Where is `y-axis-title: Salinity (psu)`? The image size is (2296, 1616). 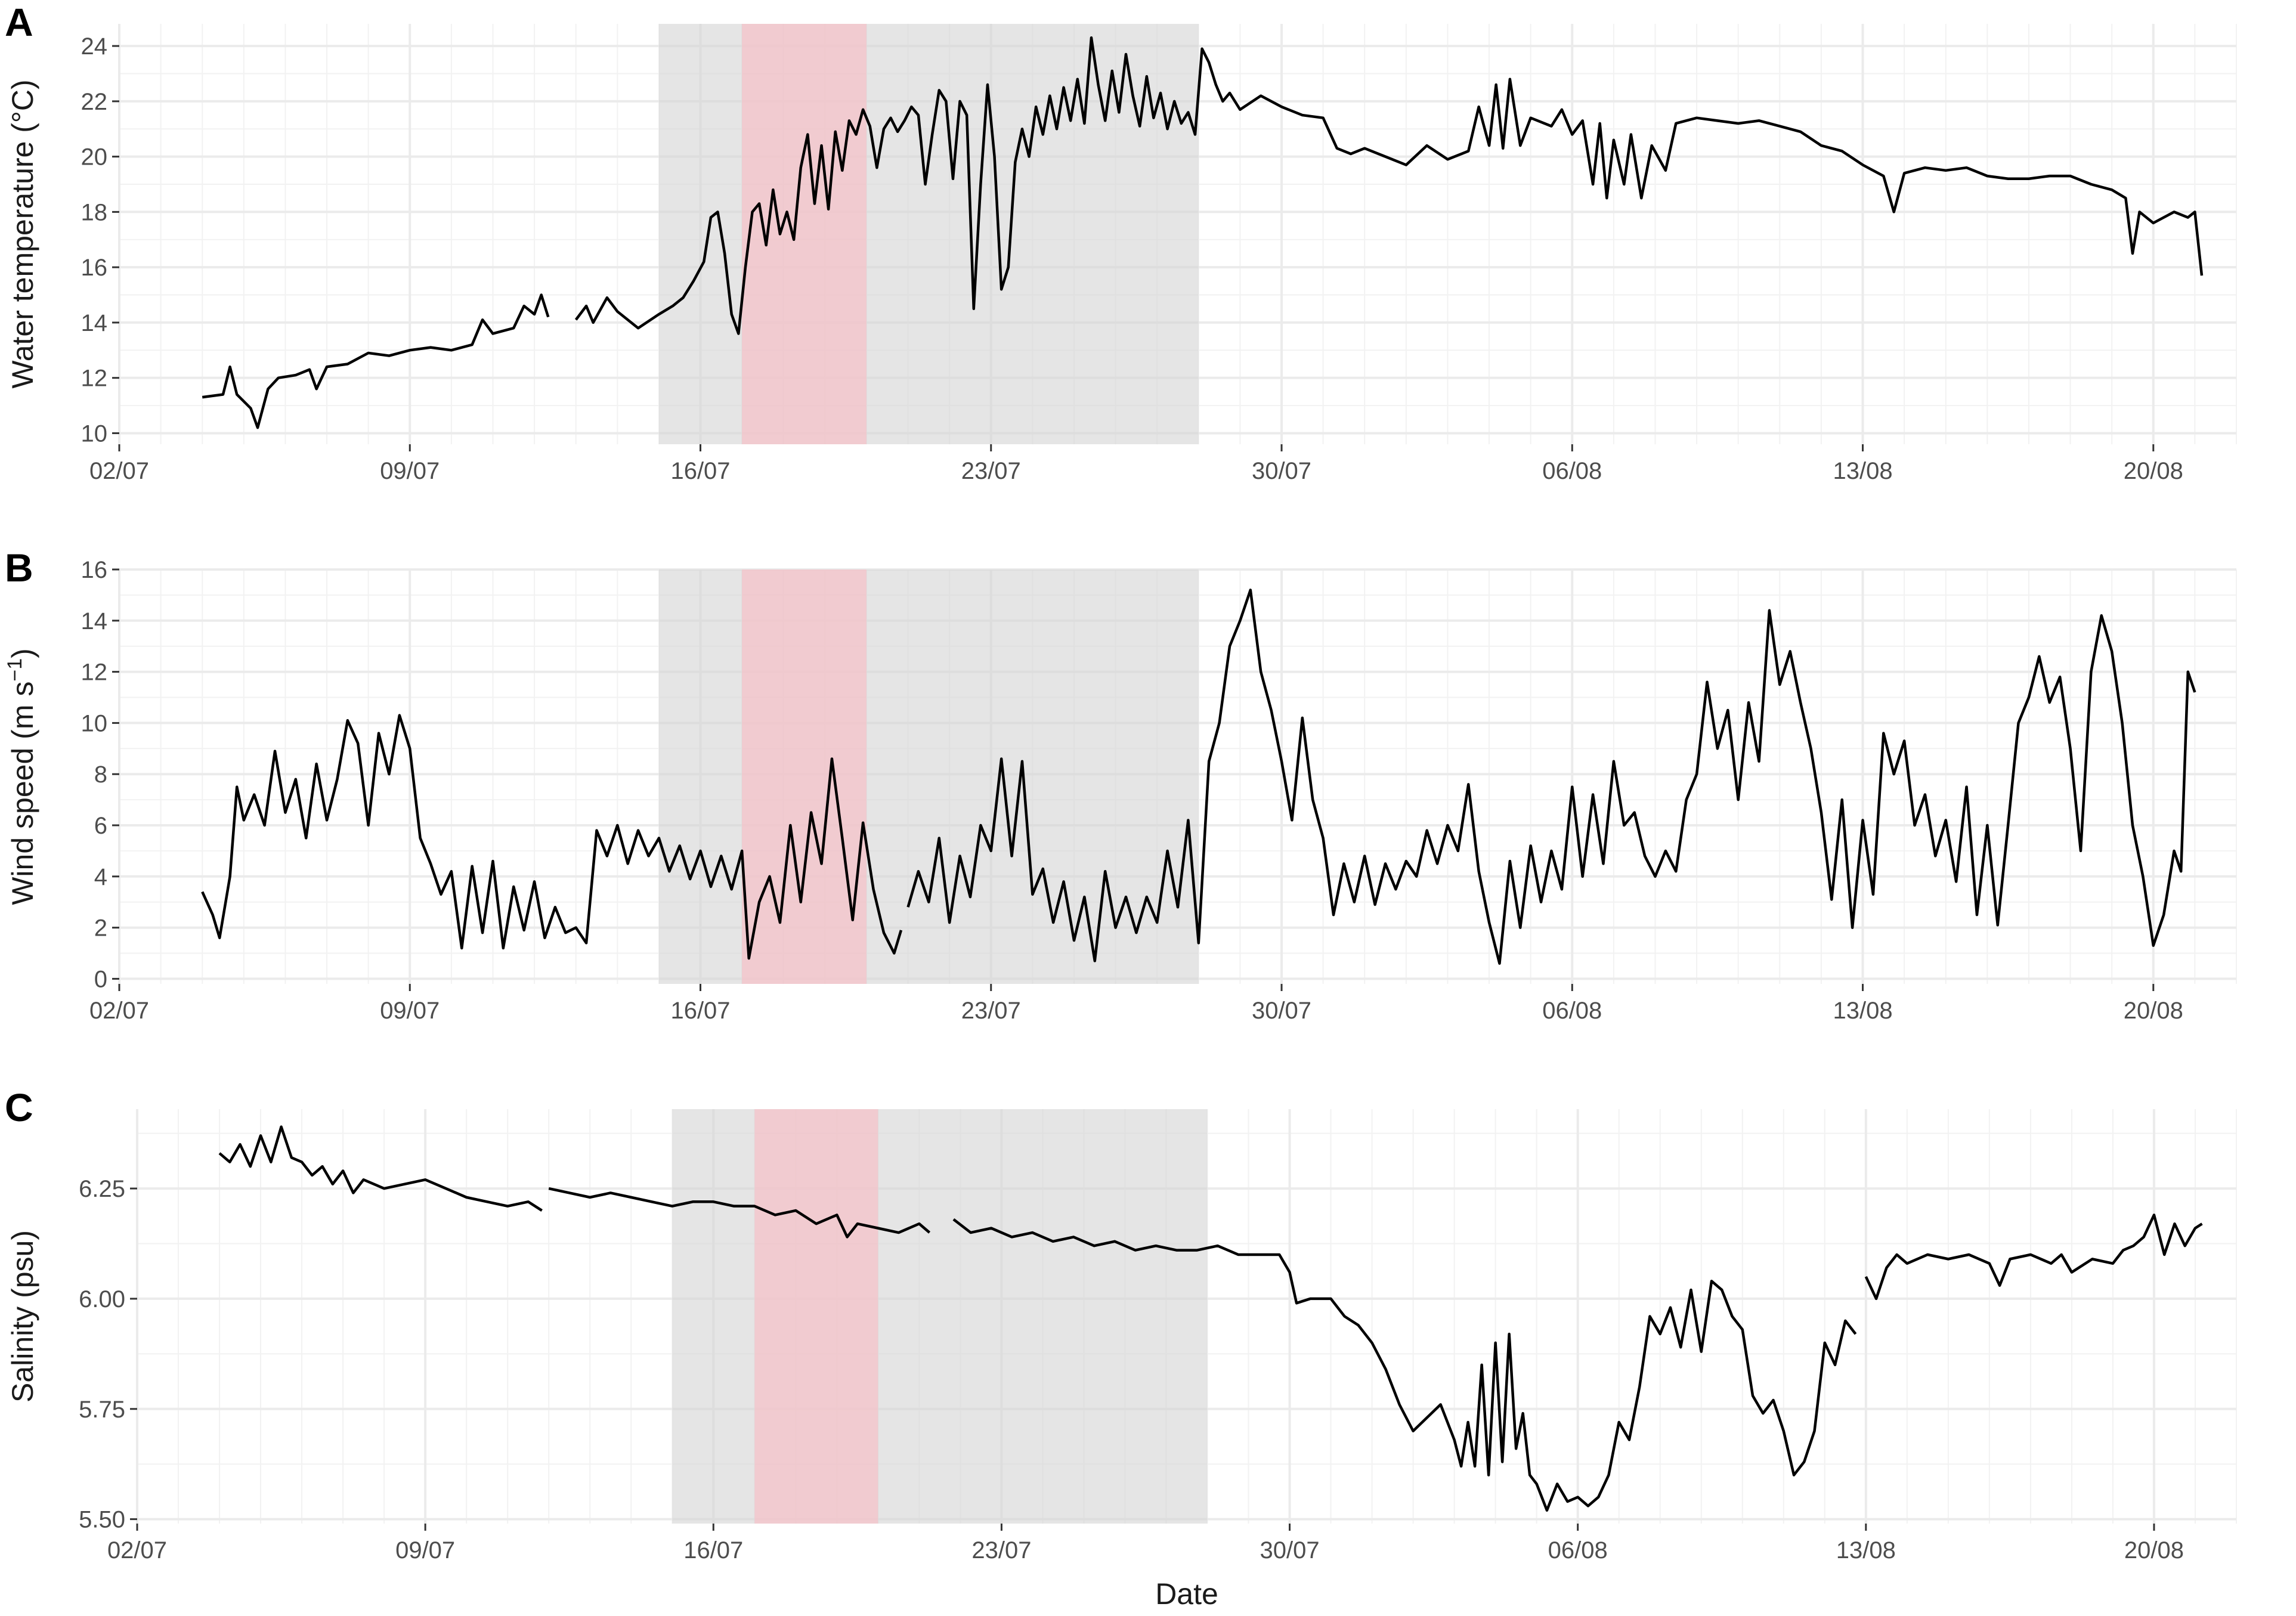 y-axis-title: Salinity (psu) is located at coordinates (22, 1316).